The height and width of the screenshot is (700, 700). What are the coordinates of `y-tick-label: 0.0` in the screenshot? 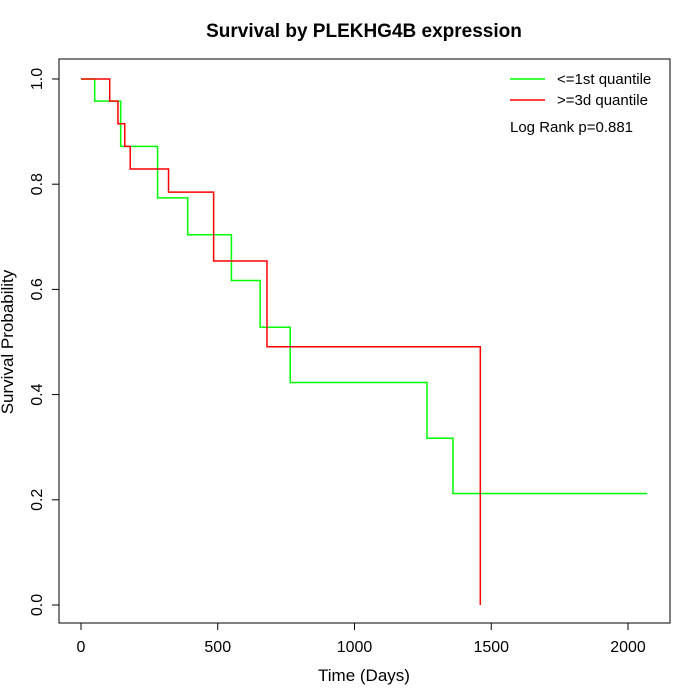 It's located at (37, 605).